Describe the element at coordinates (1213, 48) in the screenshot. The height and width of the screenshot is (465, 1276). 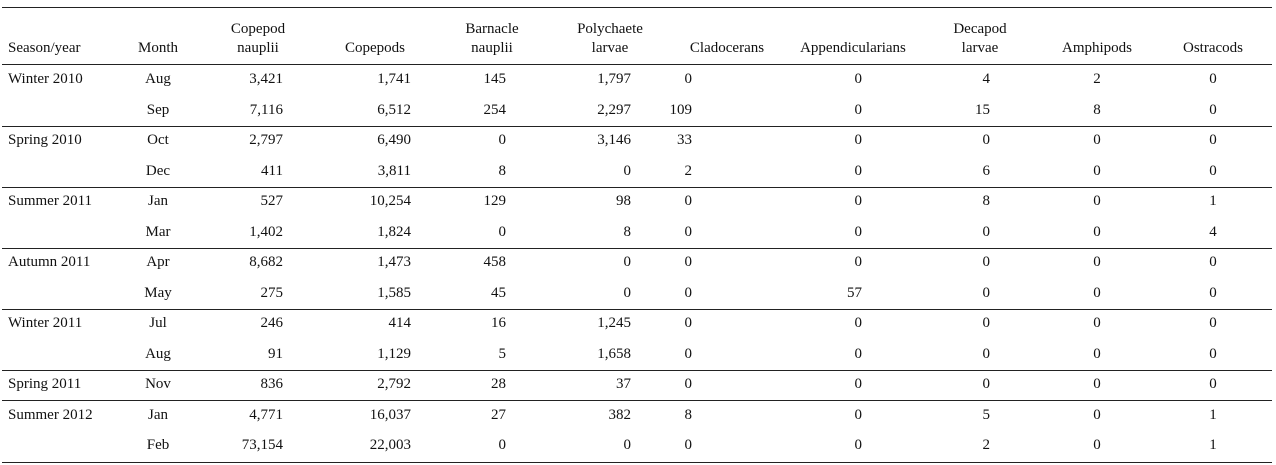
I see `column-header: Ostracods` at that location.